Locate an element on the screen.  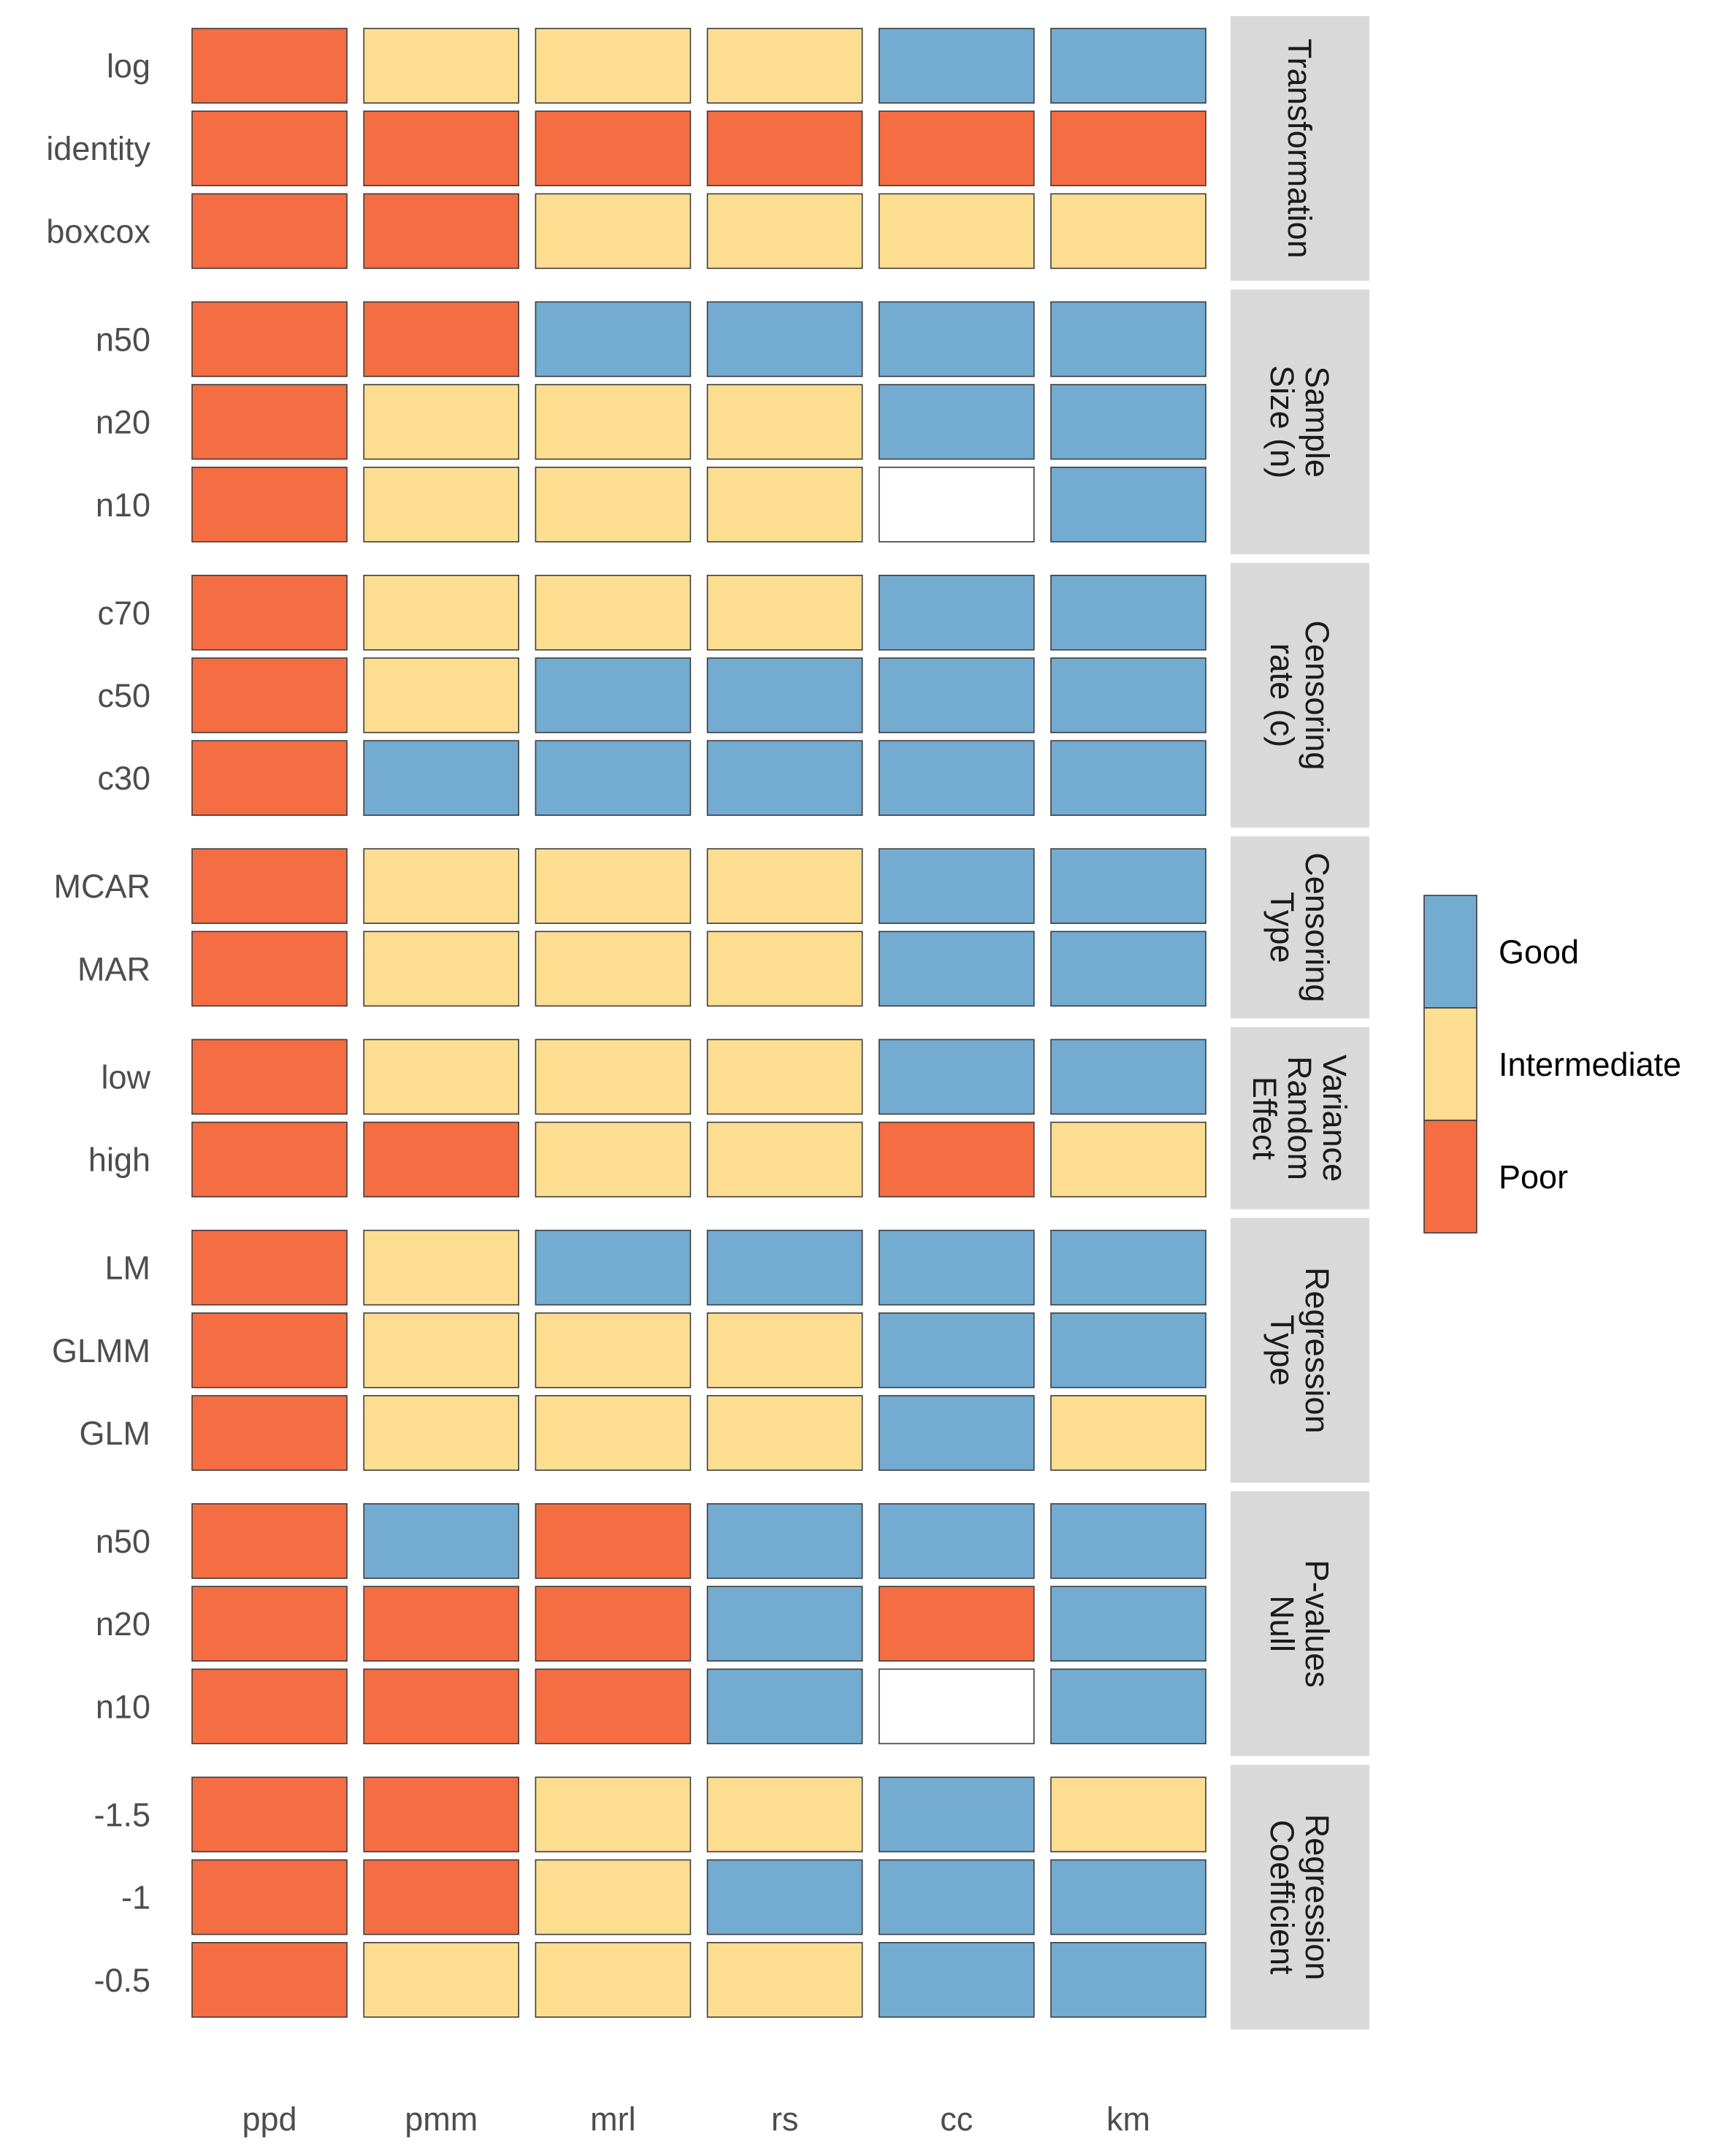
legend-label: Poor is located at coordinates (1533, 1177).